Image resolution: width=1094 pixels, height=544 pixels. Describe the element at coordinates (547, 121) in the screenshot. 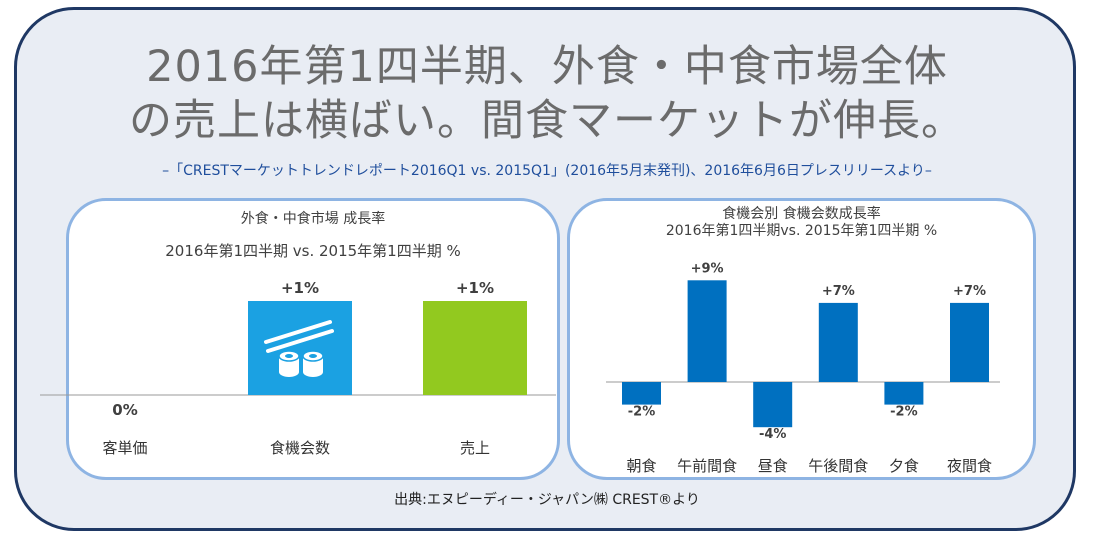

I see `headline-line-2: の売上は横ばい。間食マーケットが伸長。` at that location.